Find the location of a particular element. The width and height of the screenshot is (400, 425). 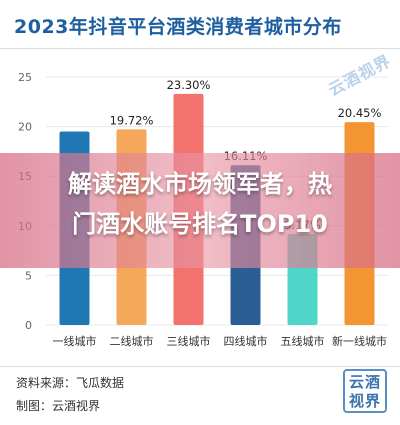

data-label: 23.30% is located at coordinates (189, 85).